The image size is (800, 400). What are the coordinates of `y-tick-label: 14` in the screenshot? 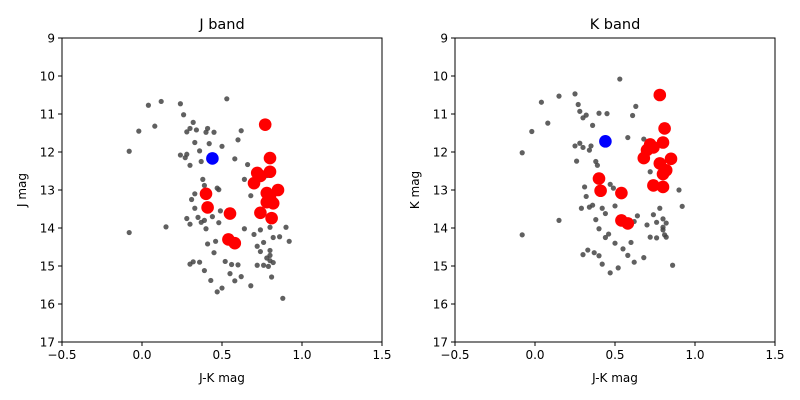 It's located at (440, 229).